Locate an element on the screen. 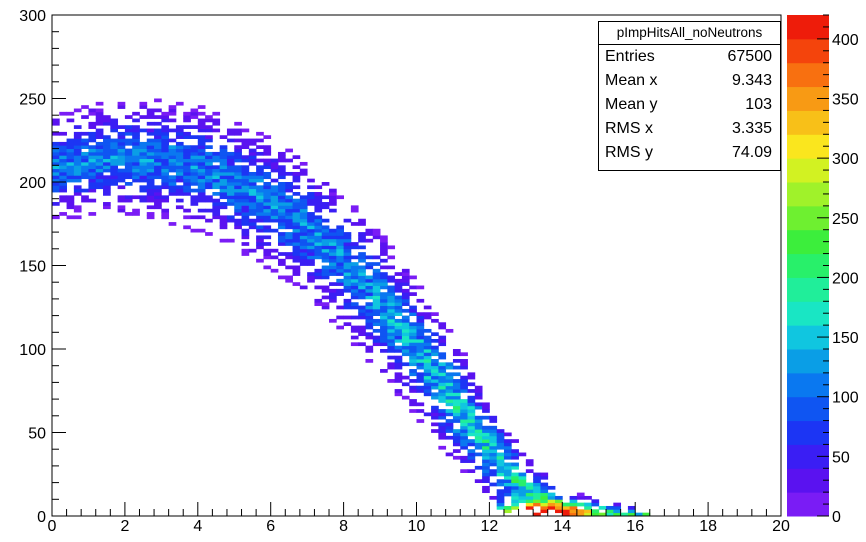  x-axis-ticks is located at coordinates (416, 509).